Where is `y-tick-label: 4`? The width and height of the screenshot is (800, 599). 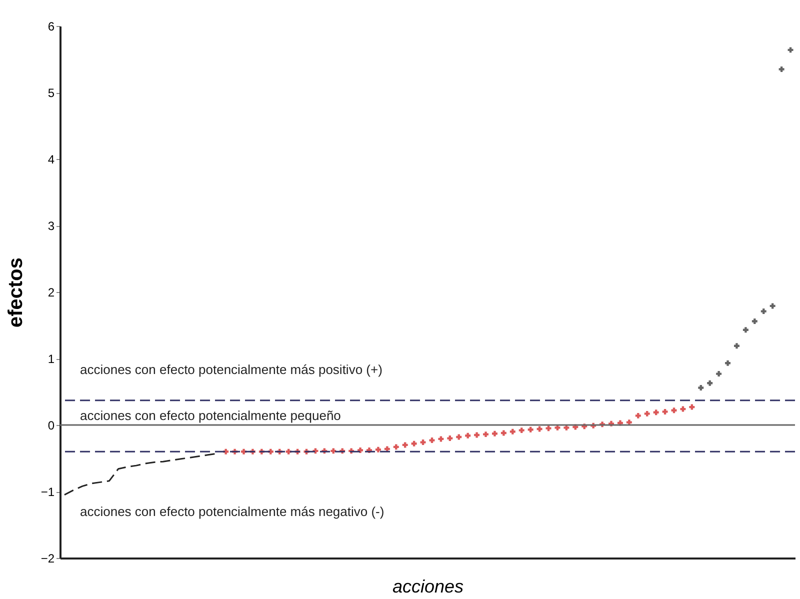 y-tick-label: 4 is located at coordinates (51, 159).